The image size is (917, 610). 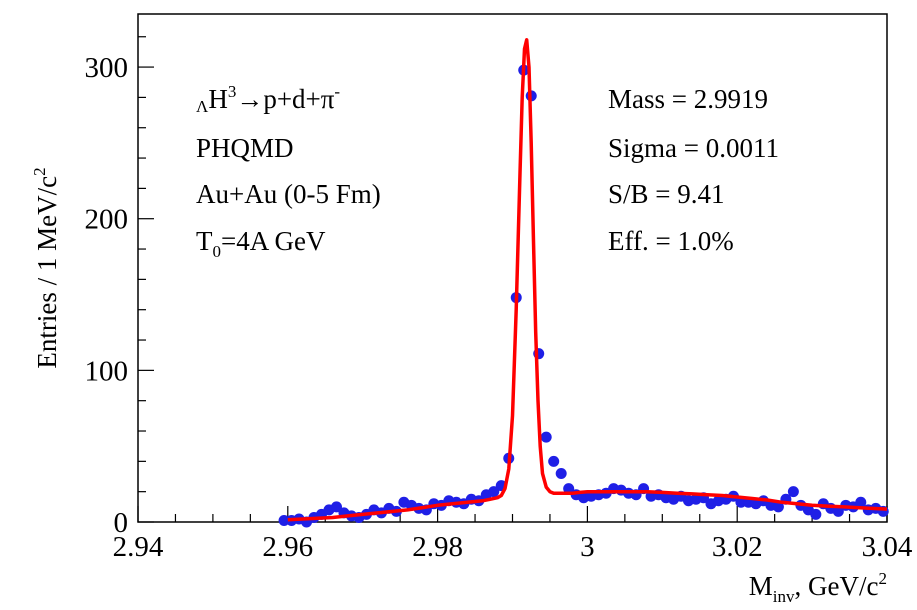 I want to click on x-tick-label: 2.98, so click(x=437, y=547).